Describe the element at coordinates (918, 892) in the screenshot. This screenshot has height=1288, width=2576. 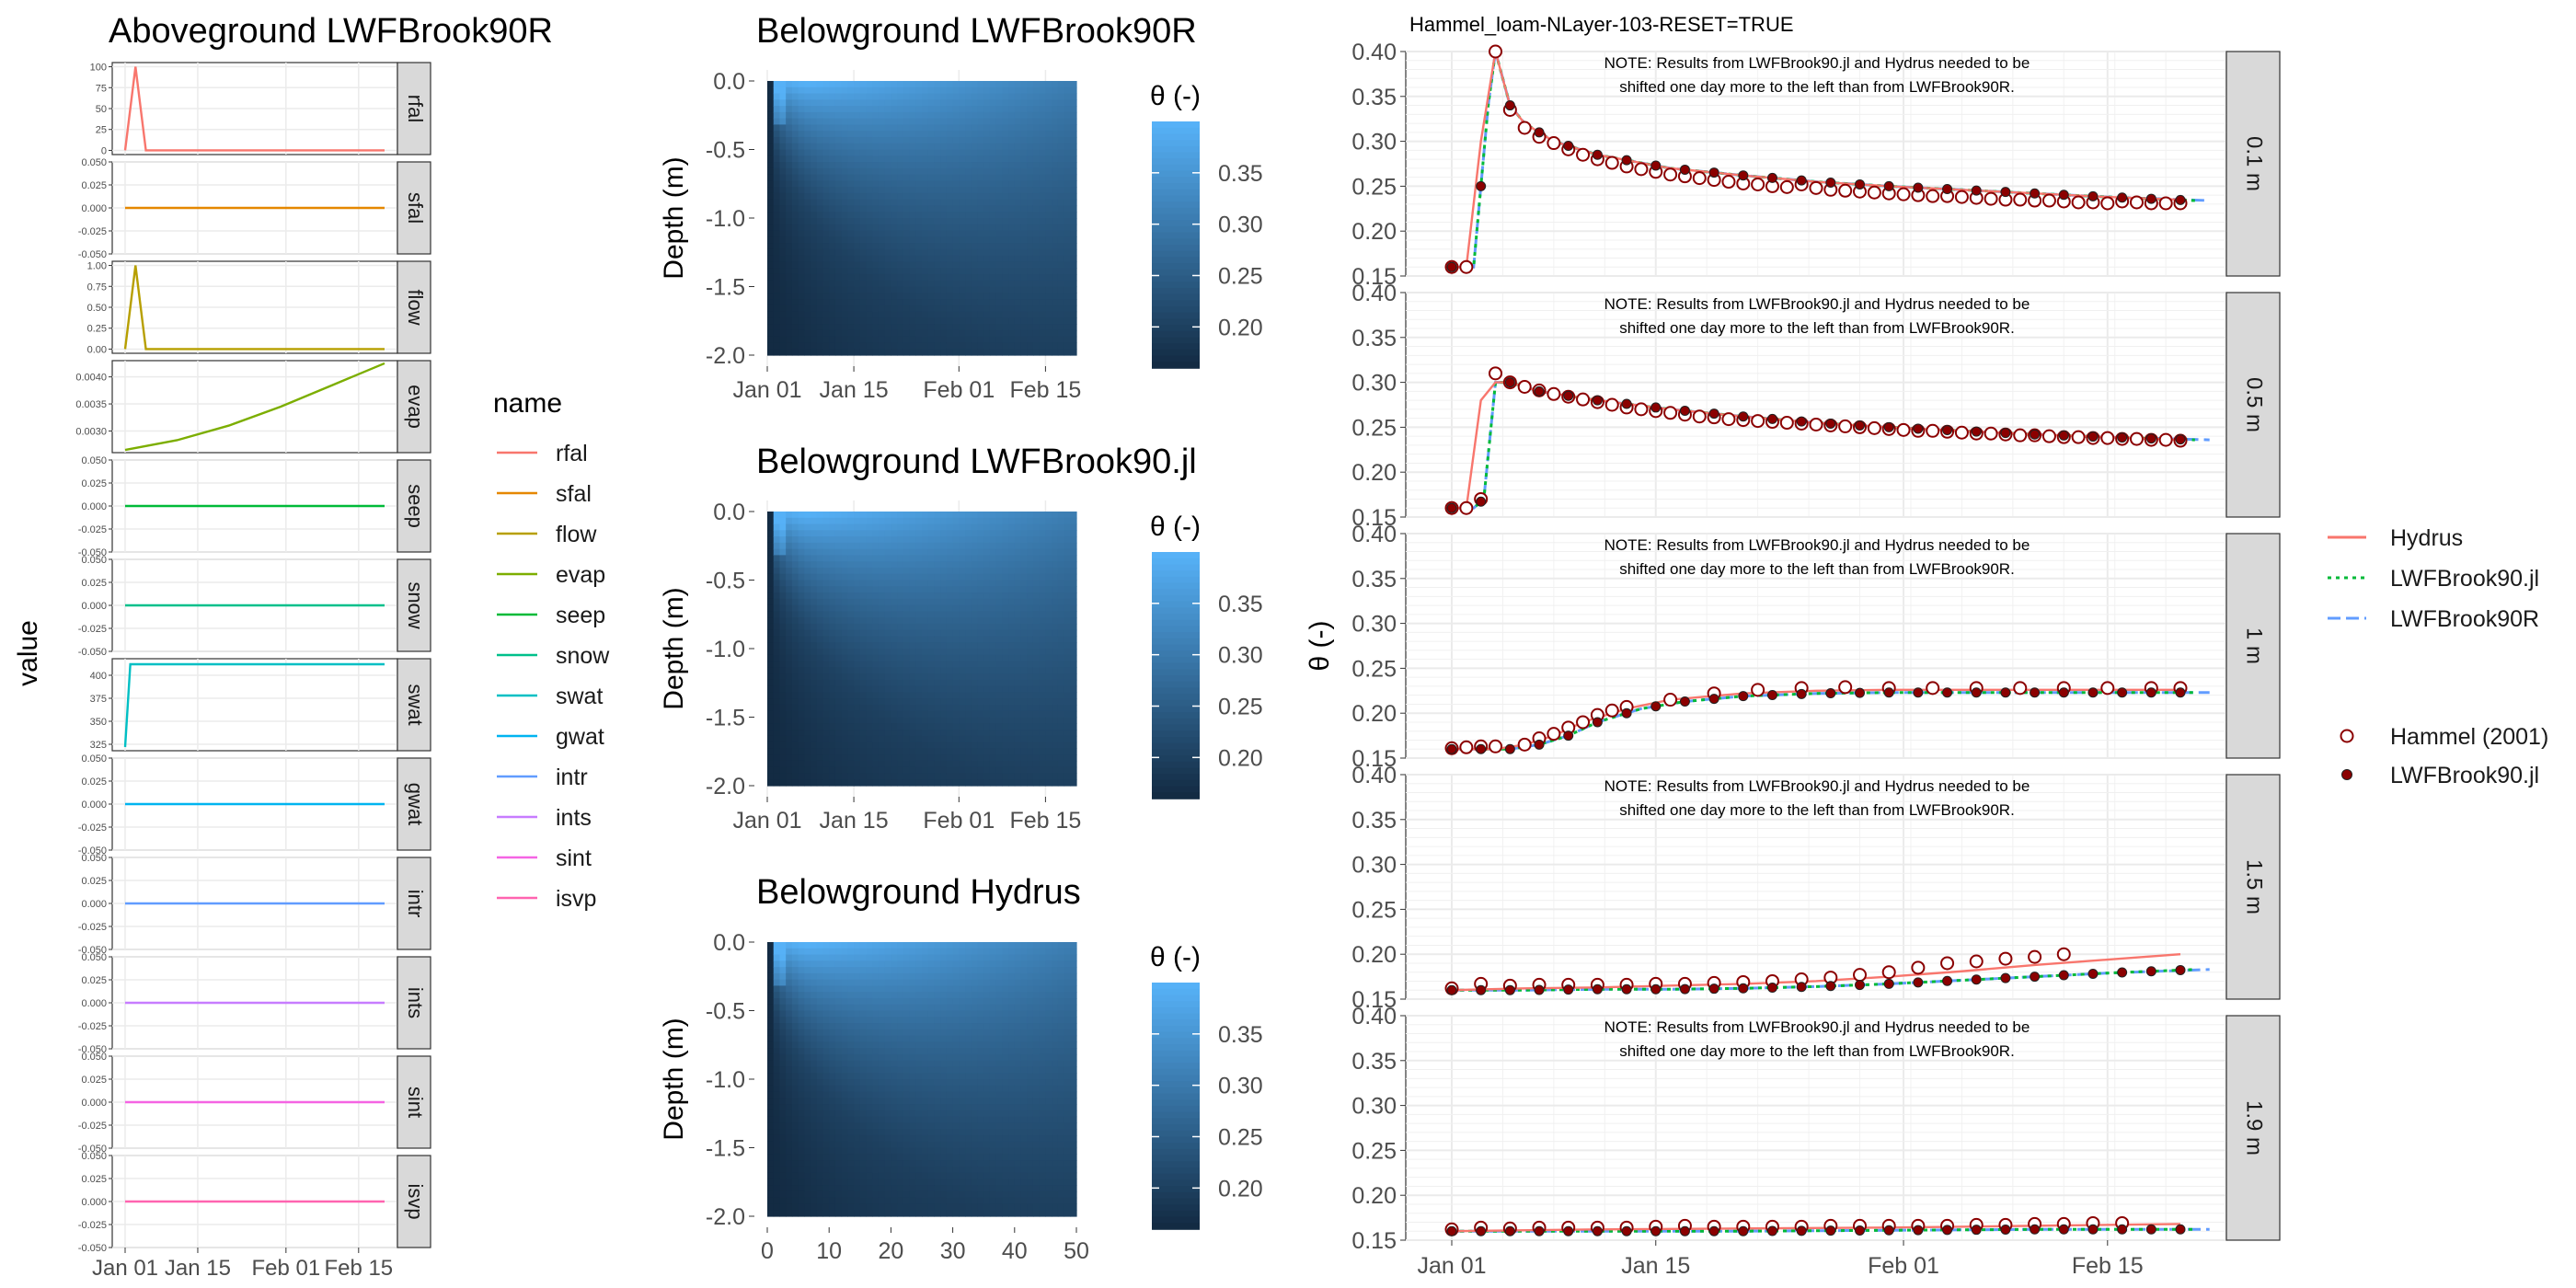
I see `below-title-3: Belowground Hydrus` at that location.